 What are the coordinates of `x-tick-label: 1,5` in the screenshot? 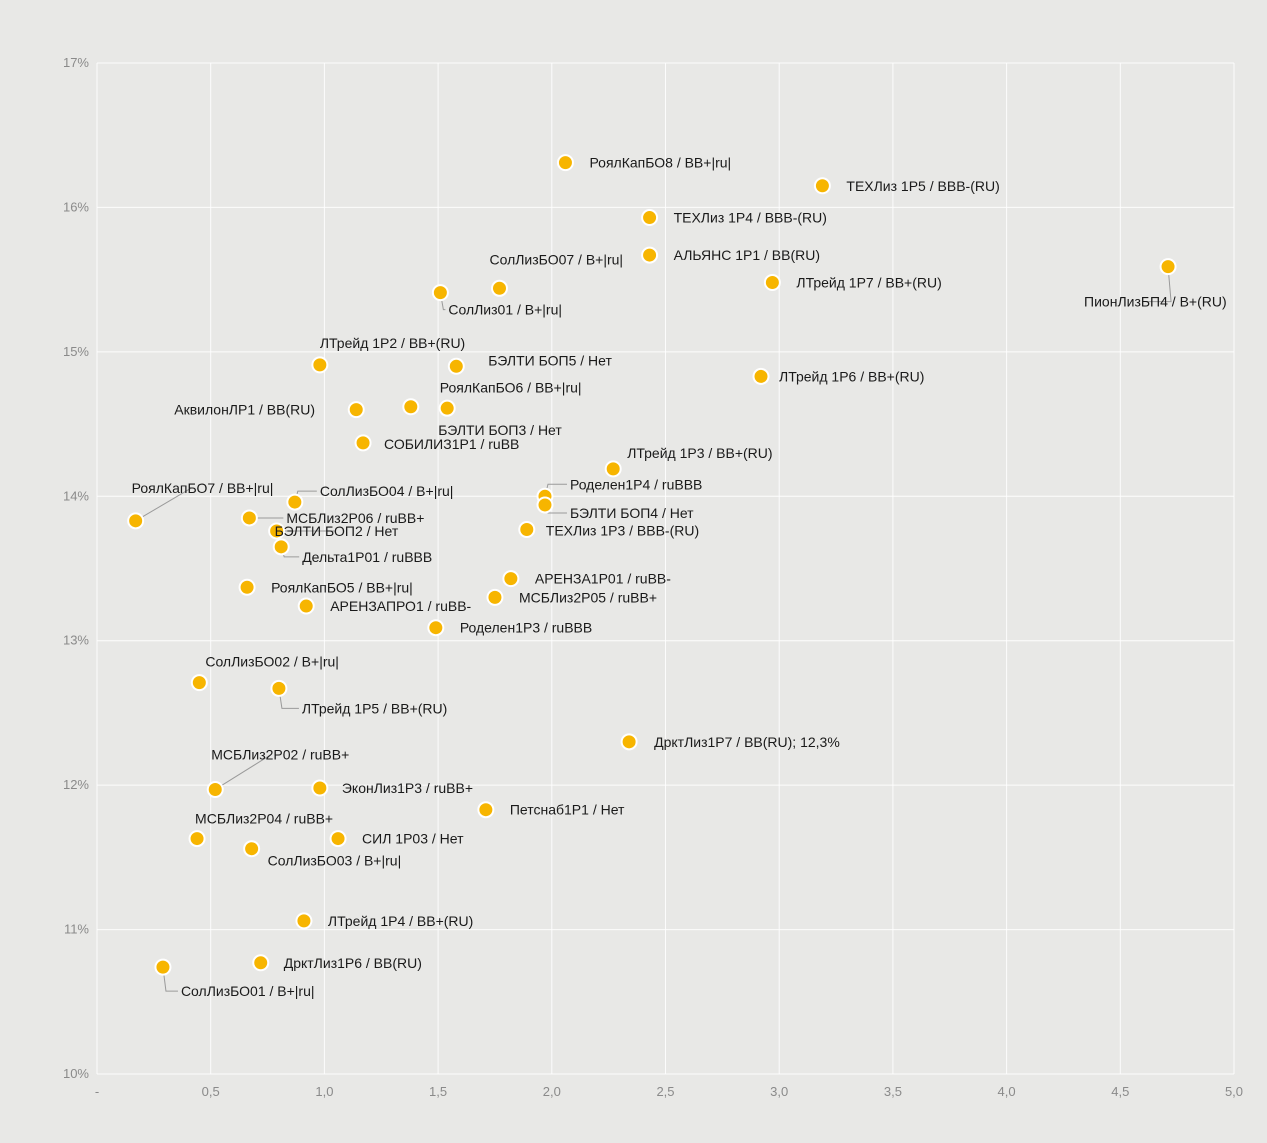 It's located at (438, 1091).